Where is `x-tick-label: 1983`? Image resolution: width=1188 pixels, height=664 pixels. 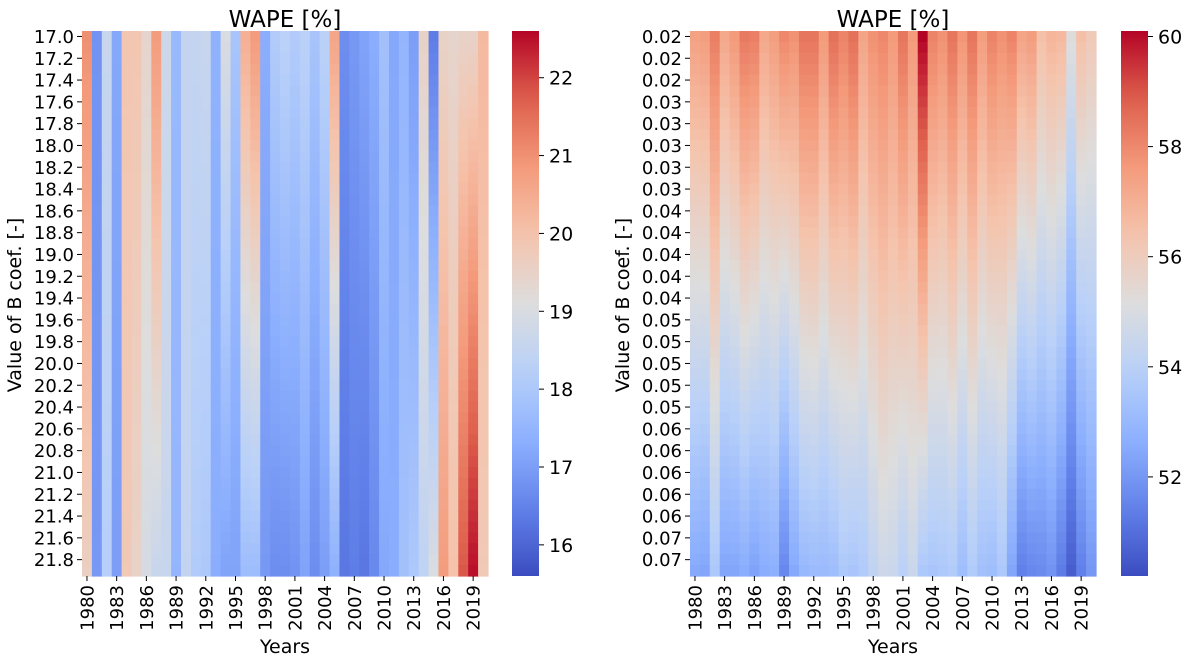
x-tick-label: 1983 is located at coordinates (117, 608).